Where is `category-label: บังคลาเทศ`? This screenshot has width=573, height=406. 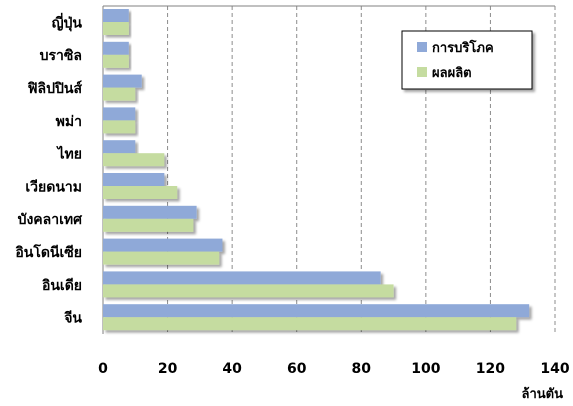 category-label: บังคลาเทศ is located at coordinates (51, 220).